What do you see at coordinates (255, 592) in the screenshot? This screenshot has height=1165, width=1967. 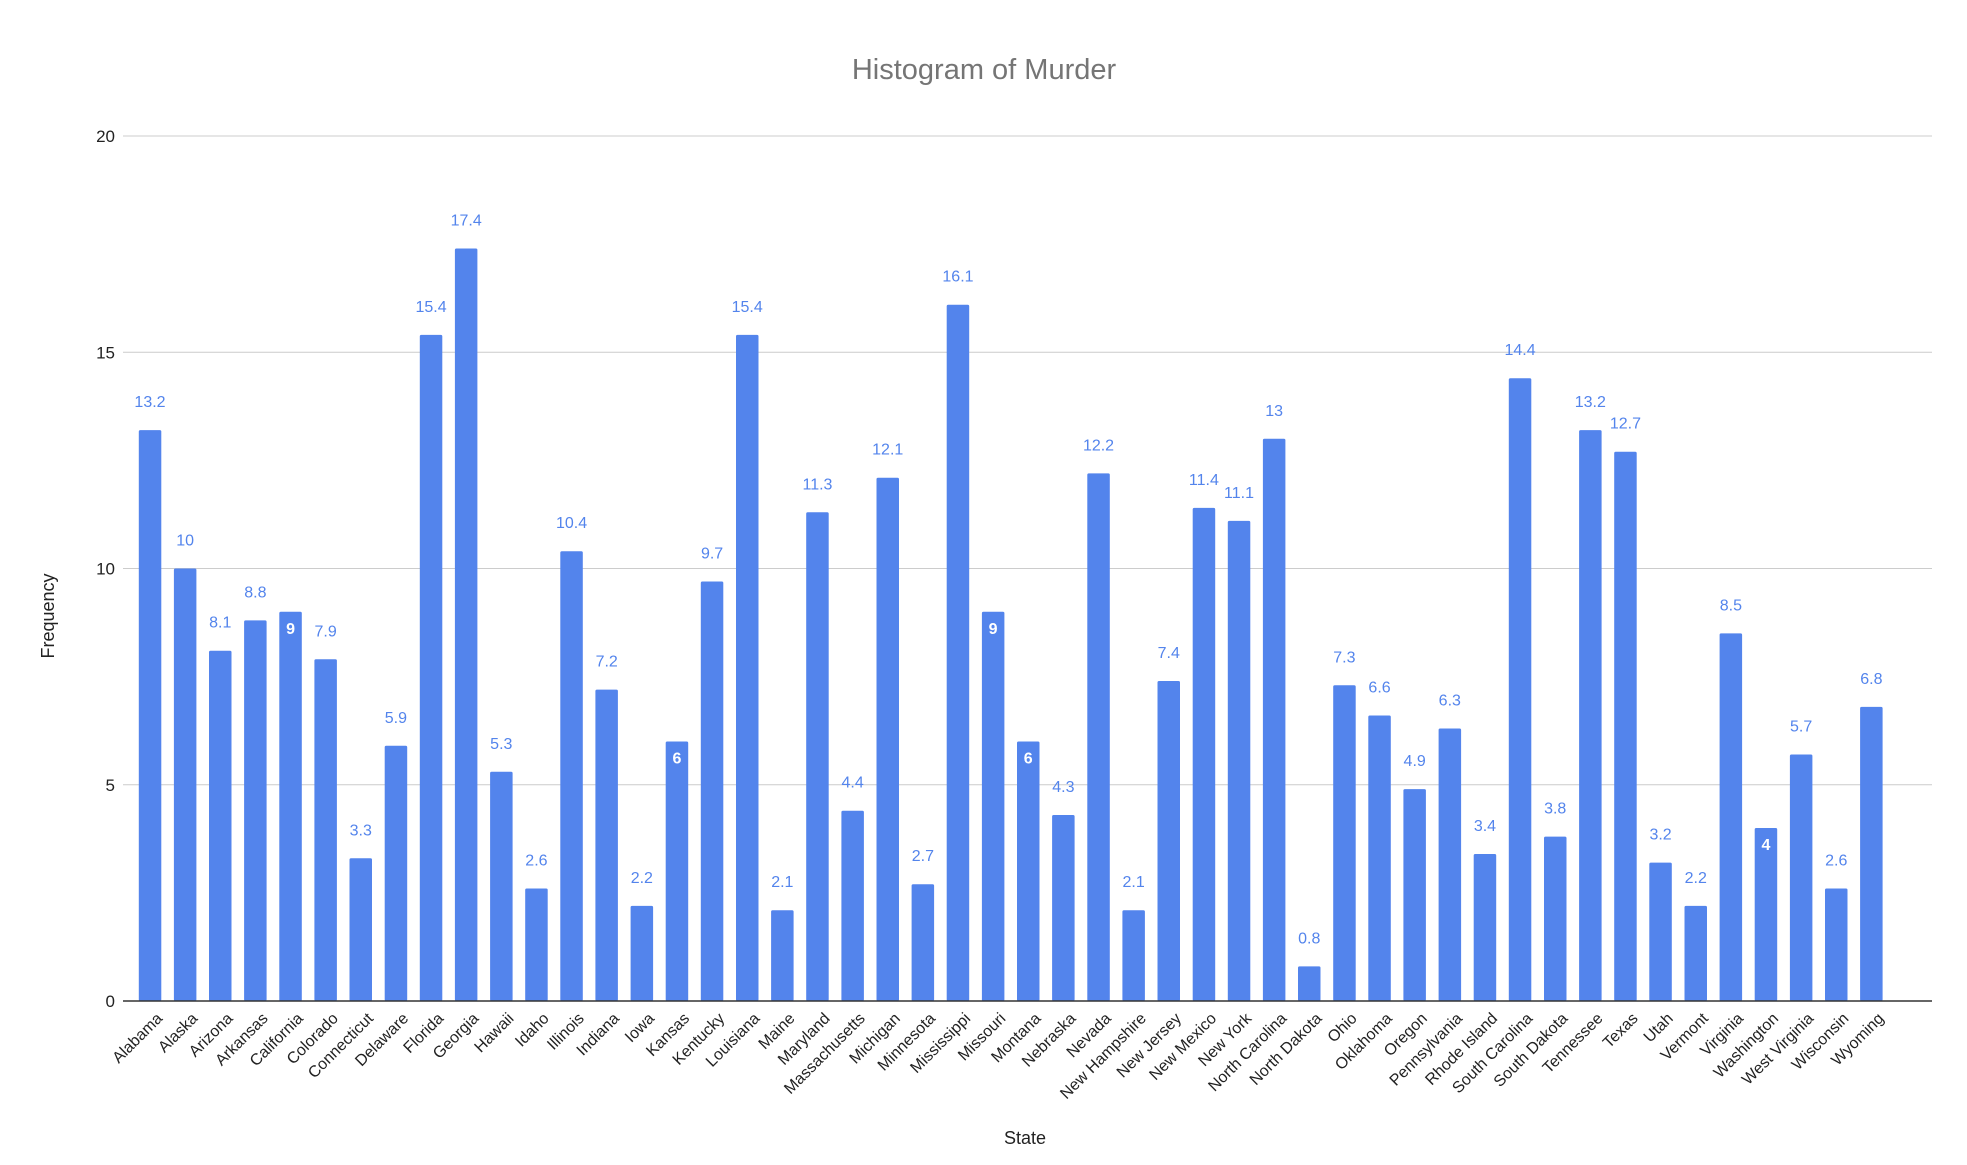 I see `data-label: 8.8` at bounding box center [255, 592].